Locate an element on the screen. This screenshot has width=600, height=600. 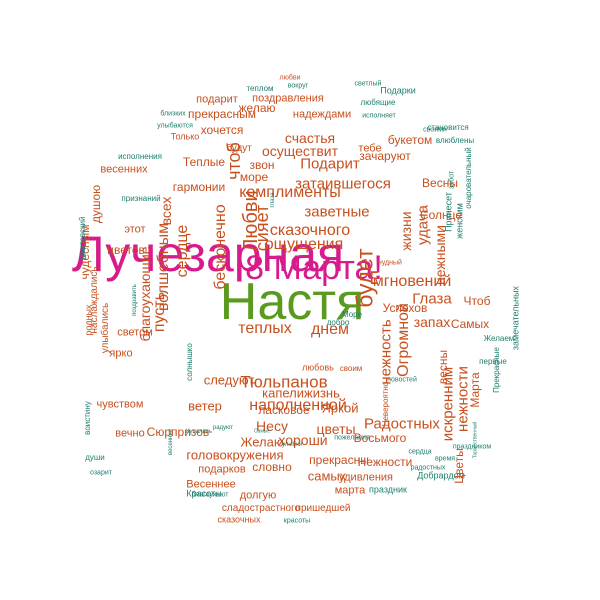
cloud-word-86: своими is located at coordinates (435, 130).